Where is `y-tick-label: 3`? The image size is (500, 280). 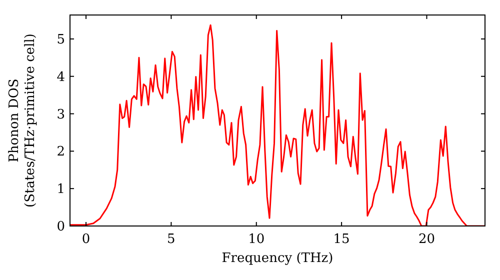
y-tick-label: 3 is located at coordinates (60, 114).